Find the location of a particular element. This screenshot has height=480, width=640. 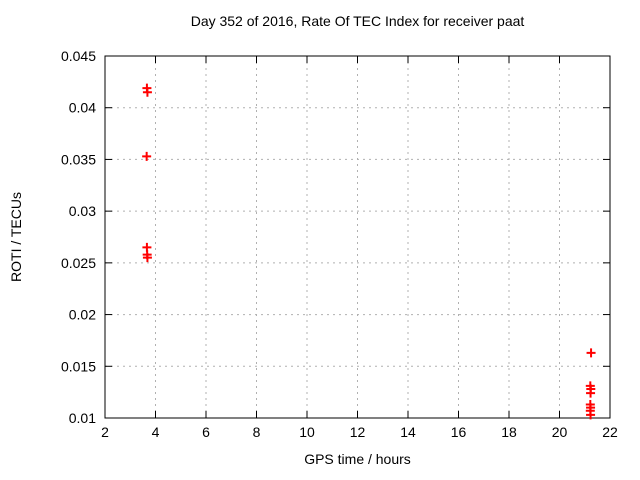

y-tick-label: 0.045 is located at coordinates (78, 56).